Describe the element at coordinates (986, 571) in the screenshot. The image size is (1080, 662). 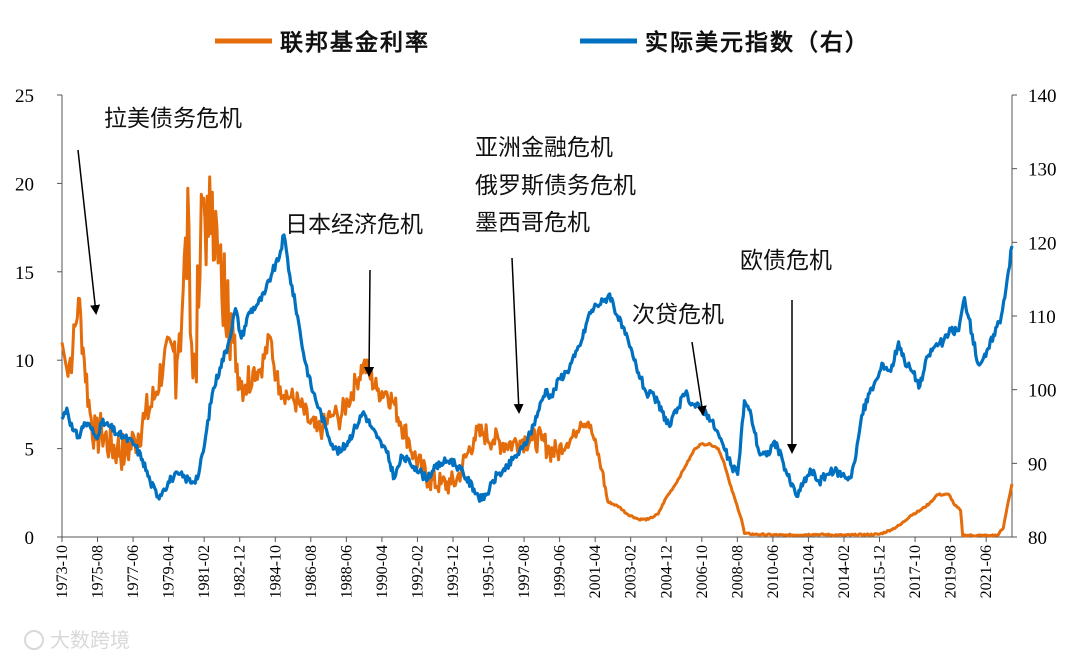
I see `x-tick-label: 2021-06` at that location.